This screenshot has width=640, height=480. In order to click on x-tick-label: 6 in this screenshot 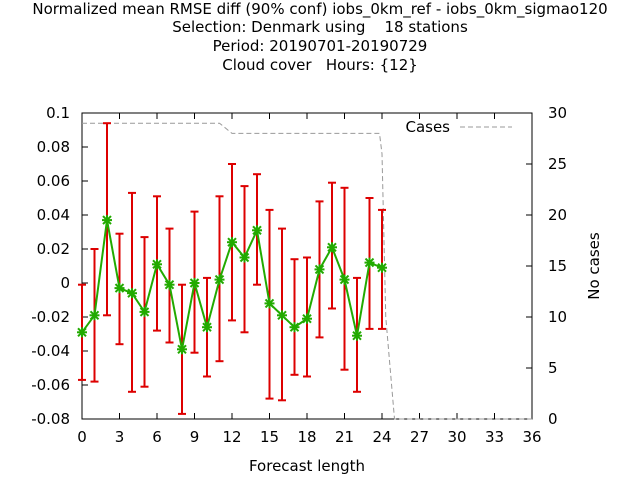, I will do `click(157, 437)`.